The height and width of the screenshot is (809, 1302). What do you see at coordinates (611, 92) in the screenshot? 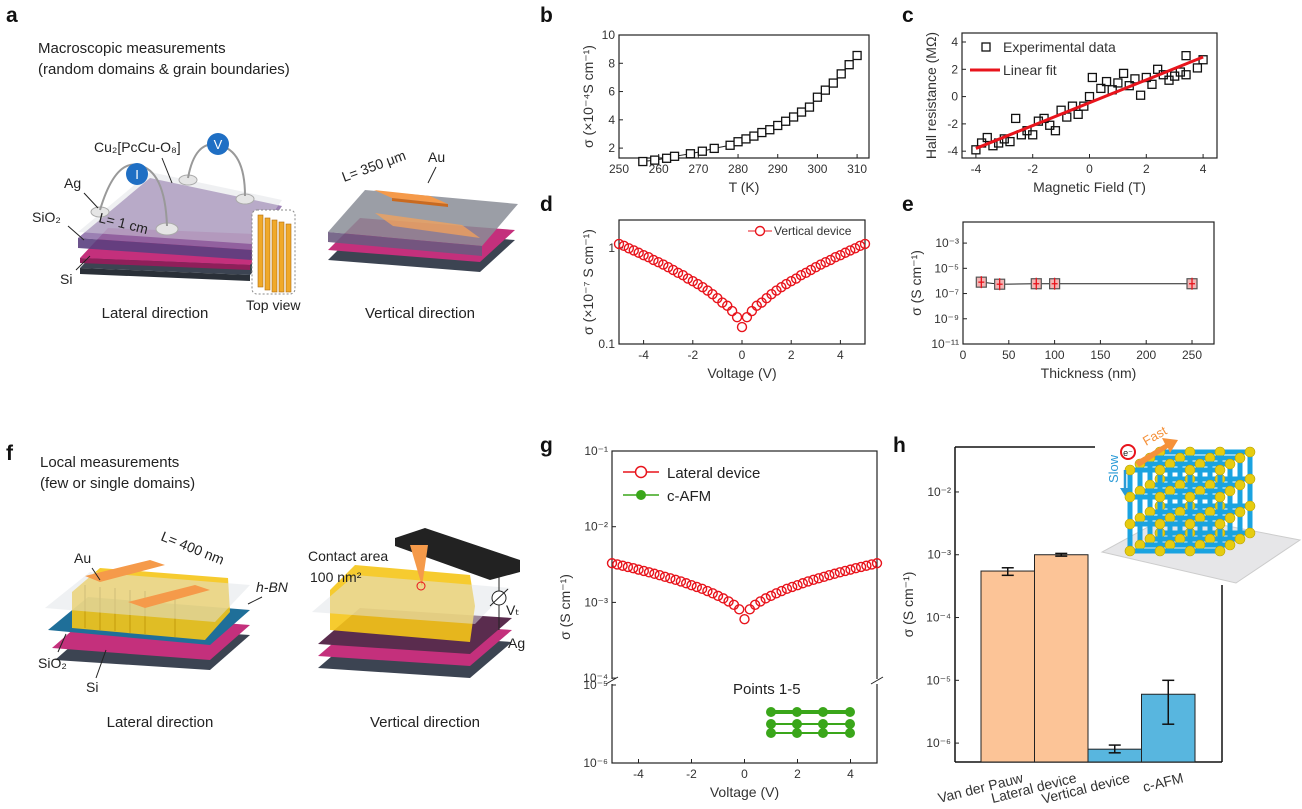
I see `y-tick-label: 6` at bounding box center [611, 92].